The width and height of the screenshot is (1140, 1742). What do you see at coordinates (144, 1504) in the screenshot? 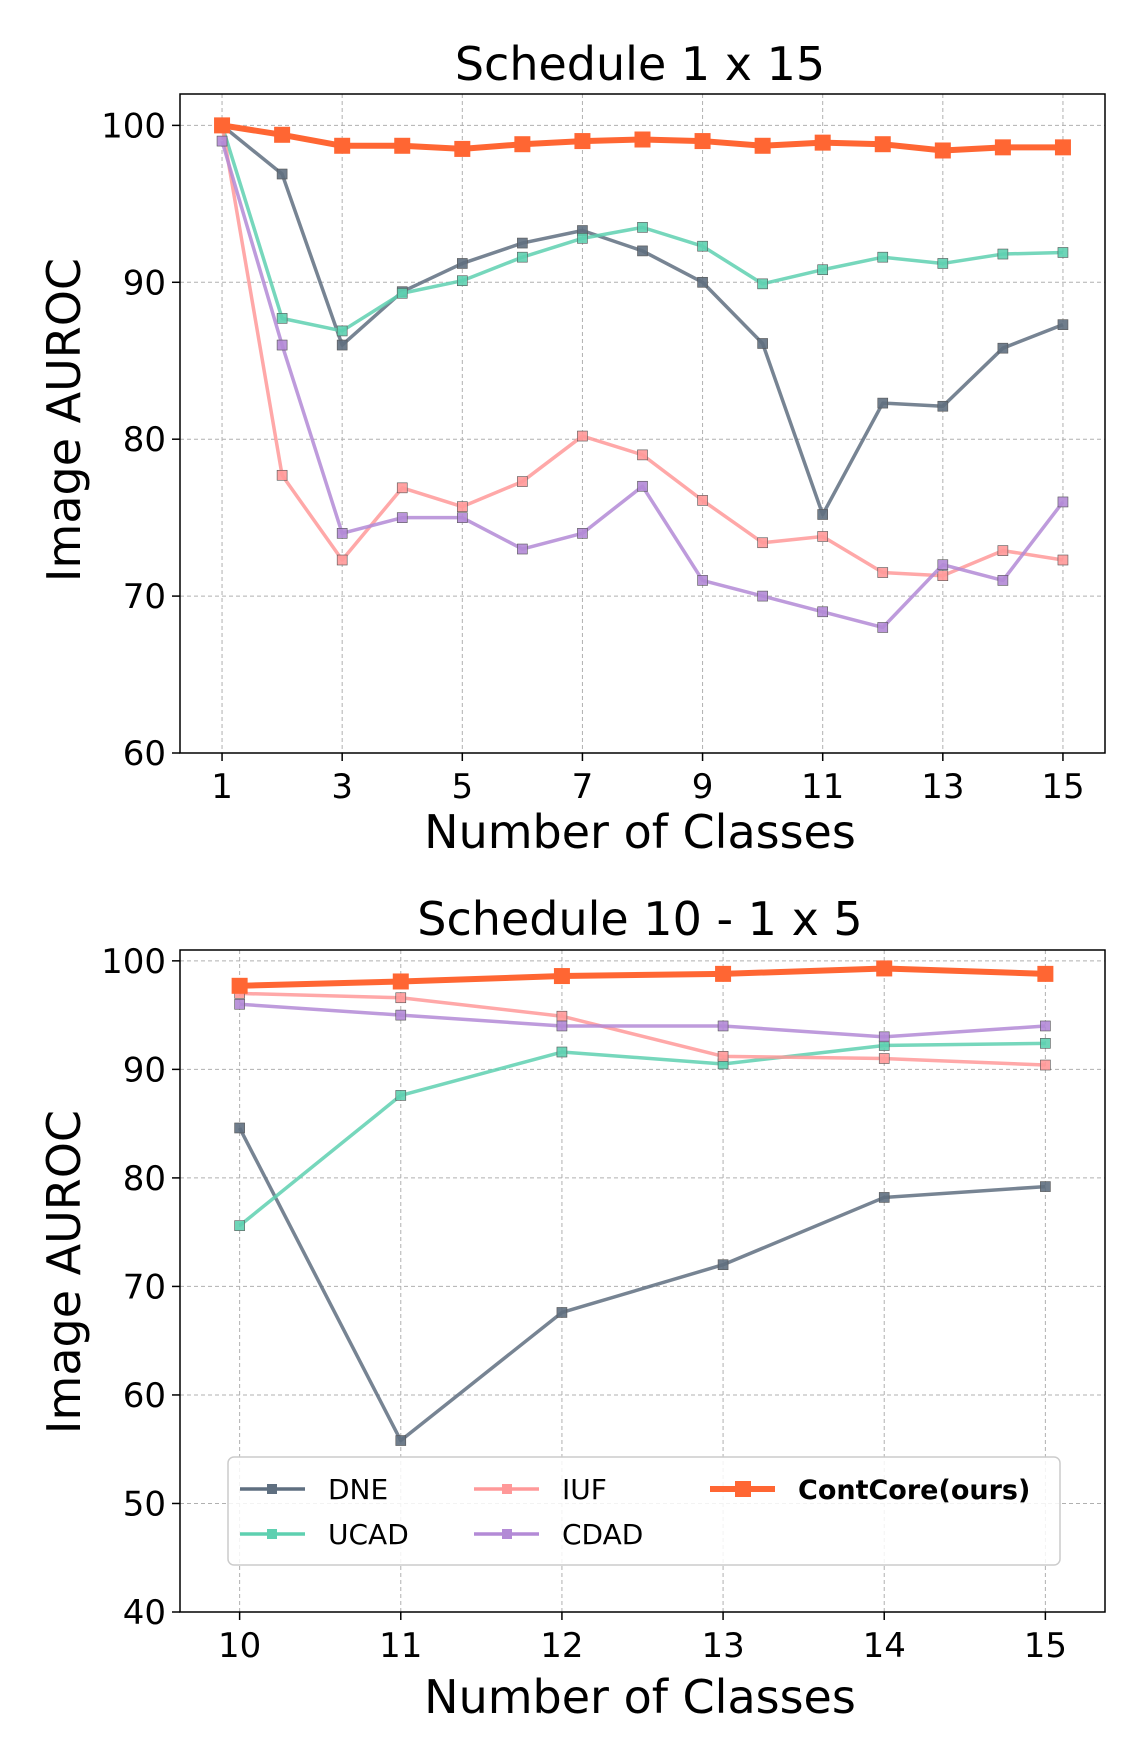
I see `y-tick-label: 50` at bounding box center [144, 1504].